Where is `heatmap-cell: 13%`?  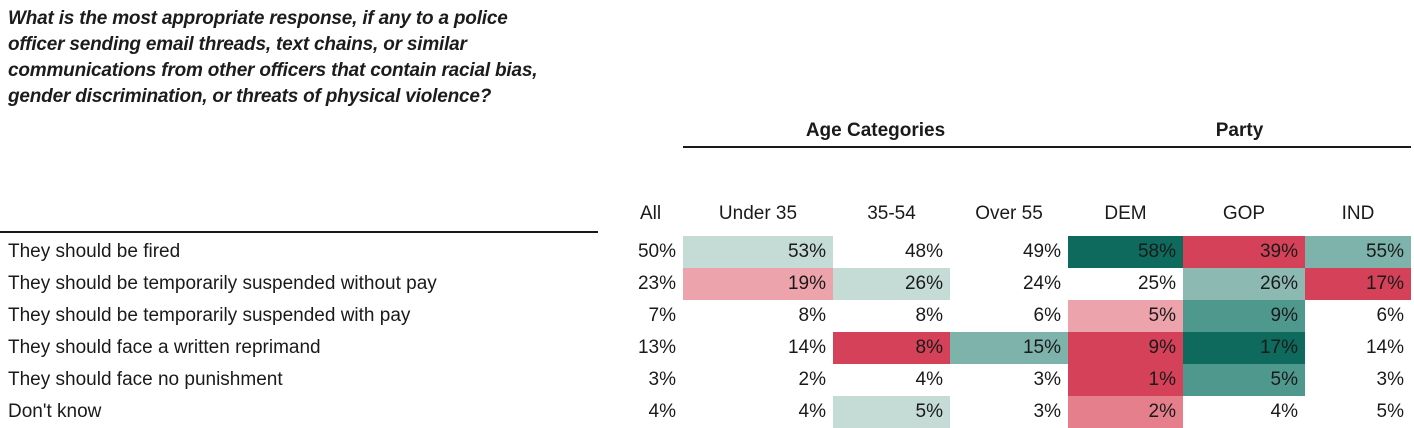 heatmap-cell: 13% is located at coordinates (656, 347).